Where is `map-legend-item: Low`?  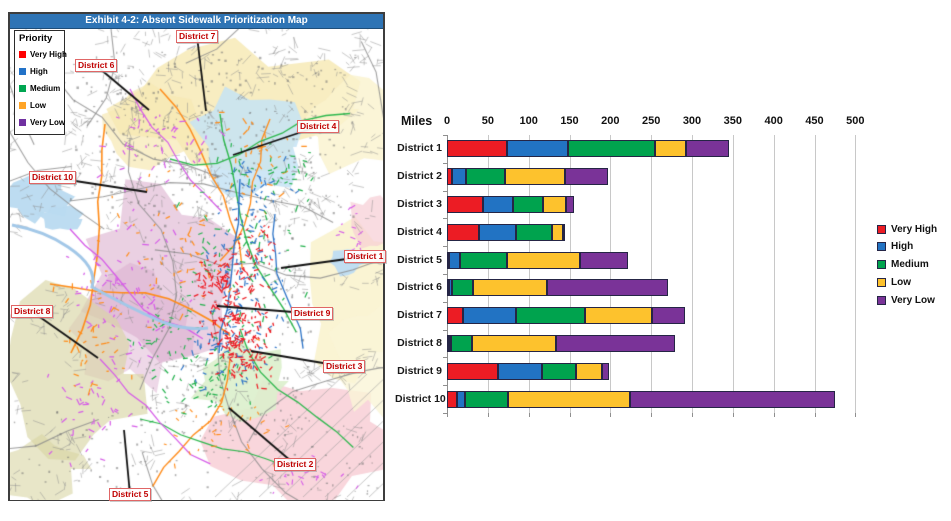 map-legend-item: Low is located at coordinates (41, 105).